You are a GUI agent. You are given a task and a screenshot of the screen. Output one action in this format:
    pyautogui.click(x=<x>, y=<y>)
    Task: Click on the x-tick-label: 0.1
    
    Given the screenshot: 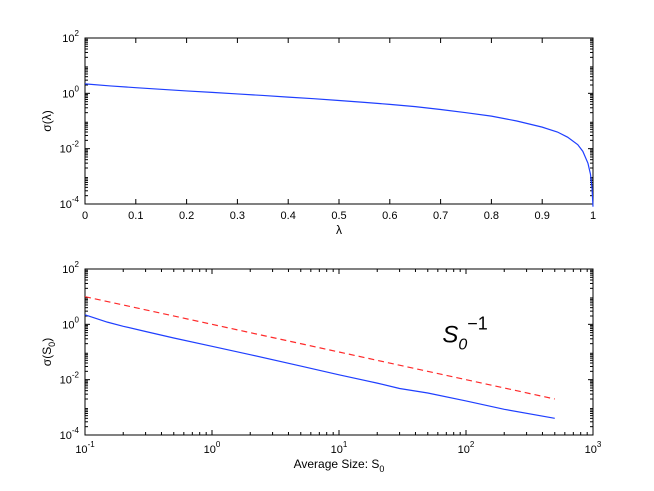 What is the action you would take?
    pyautogui.click(x=135, y=216)
    